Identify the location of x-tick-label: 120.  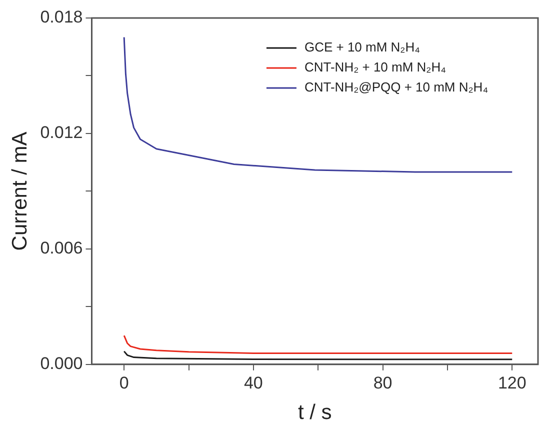
(512, 382).